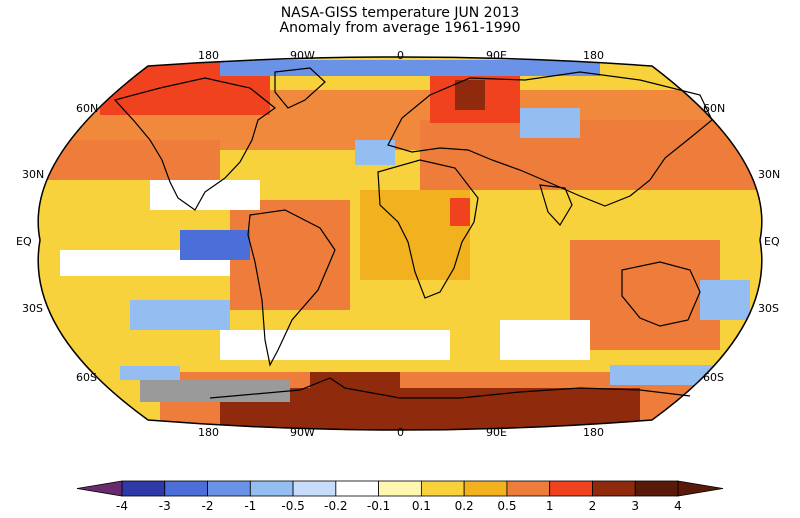 The image size is (800, 518). What do you see at coordinates (661, 294) in the screenshot?
I see `australia-outline` at bounding box center [661, 294].